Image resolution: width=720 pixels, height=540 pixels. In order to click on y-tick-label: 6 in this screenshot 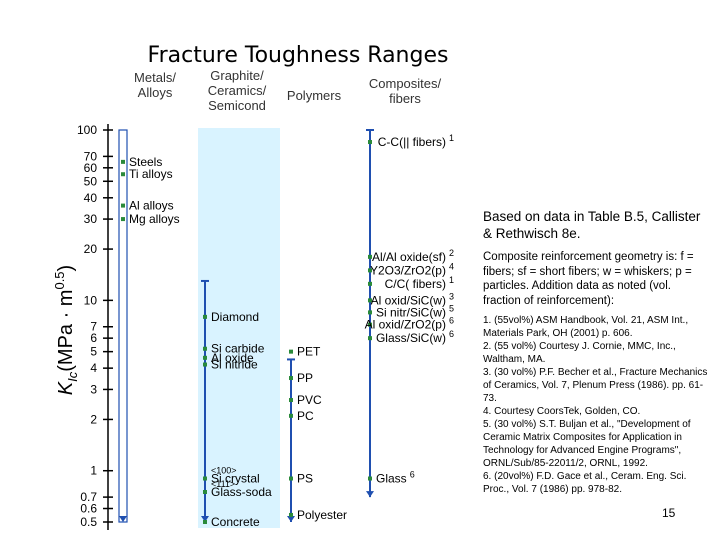, I will do `click(93, 338)`.